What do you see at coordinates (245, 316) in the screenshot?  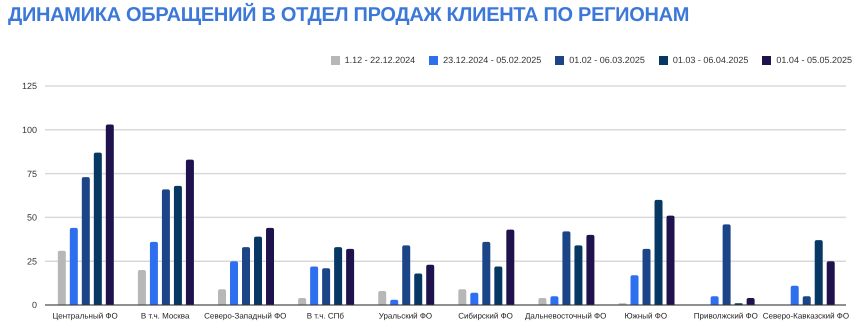 I see `x-tick-label: Северо-Западный ФО` at bounding box center [245, 316].